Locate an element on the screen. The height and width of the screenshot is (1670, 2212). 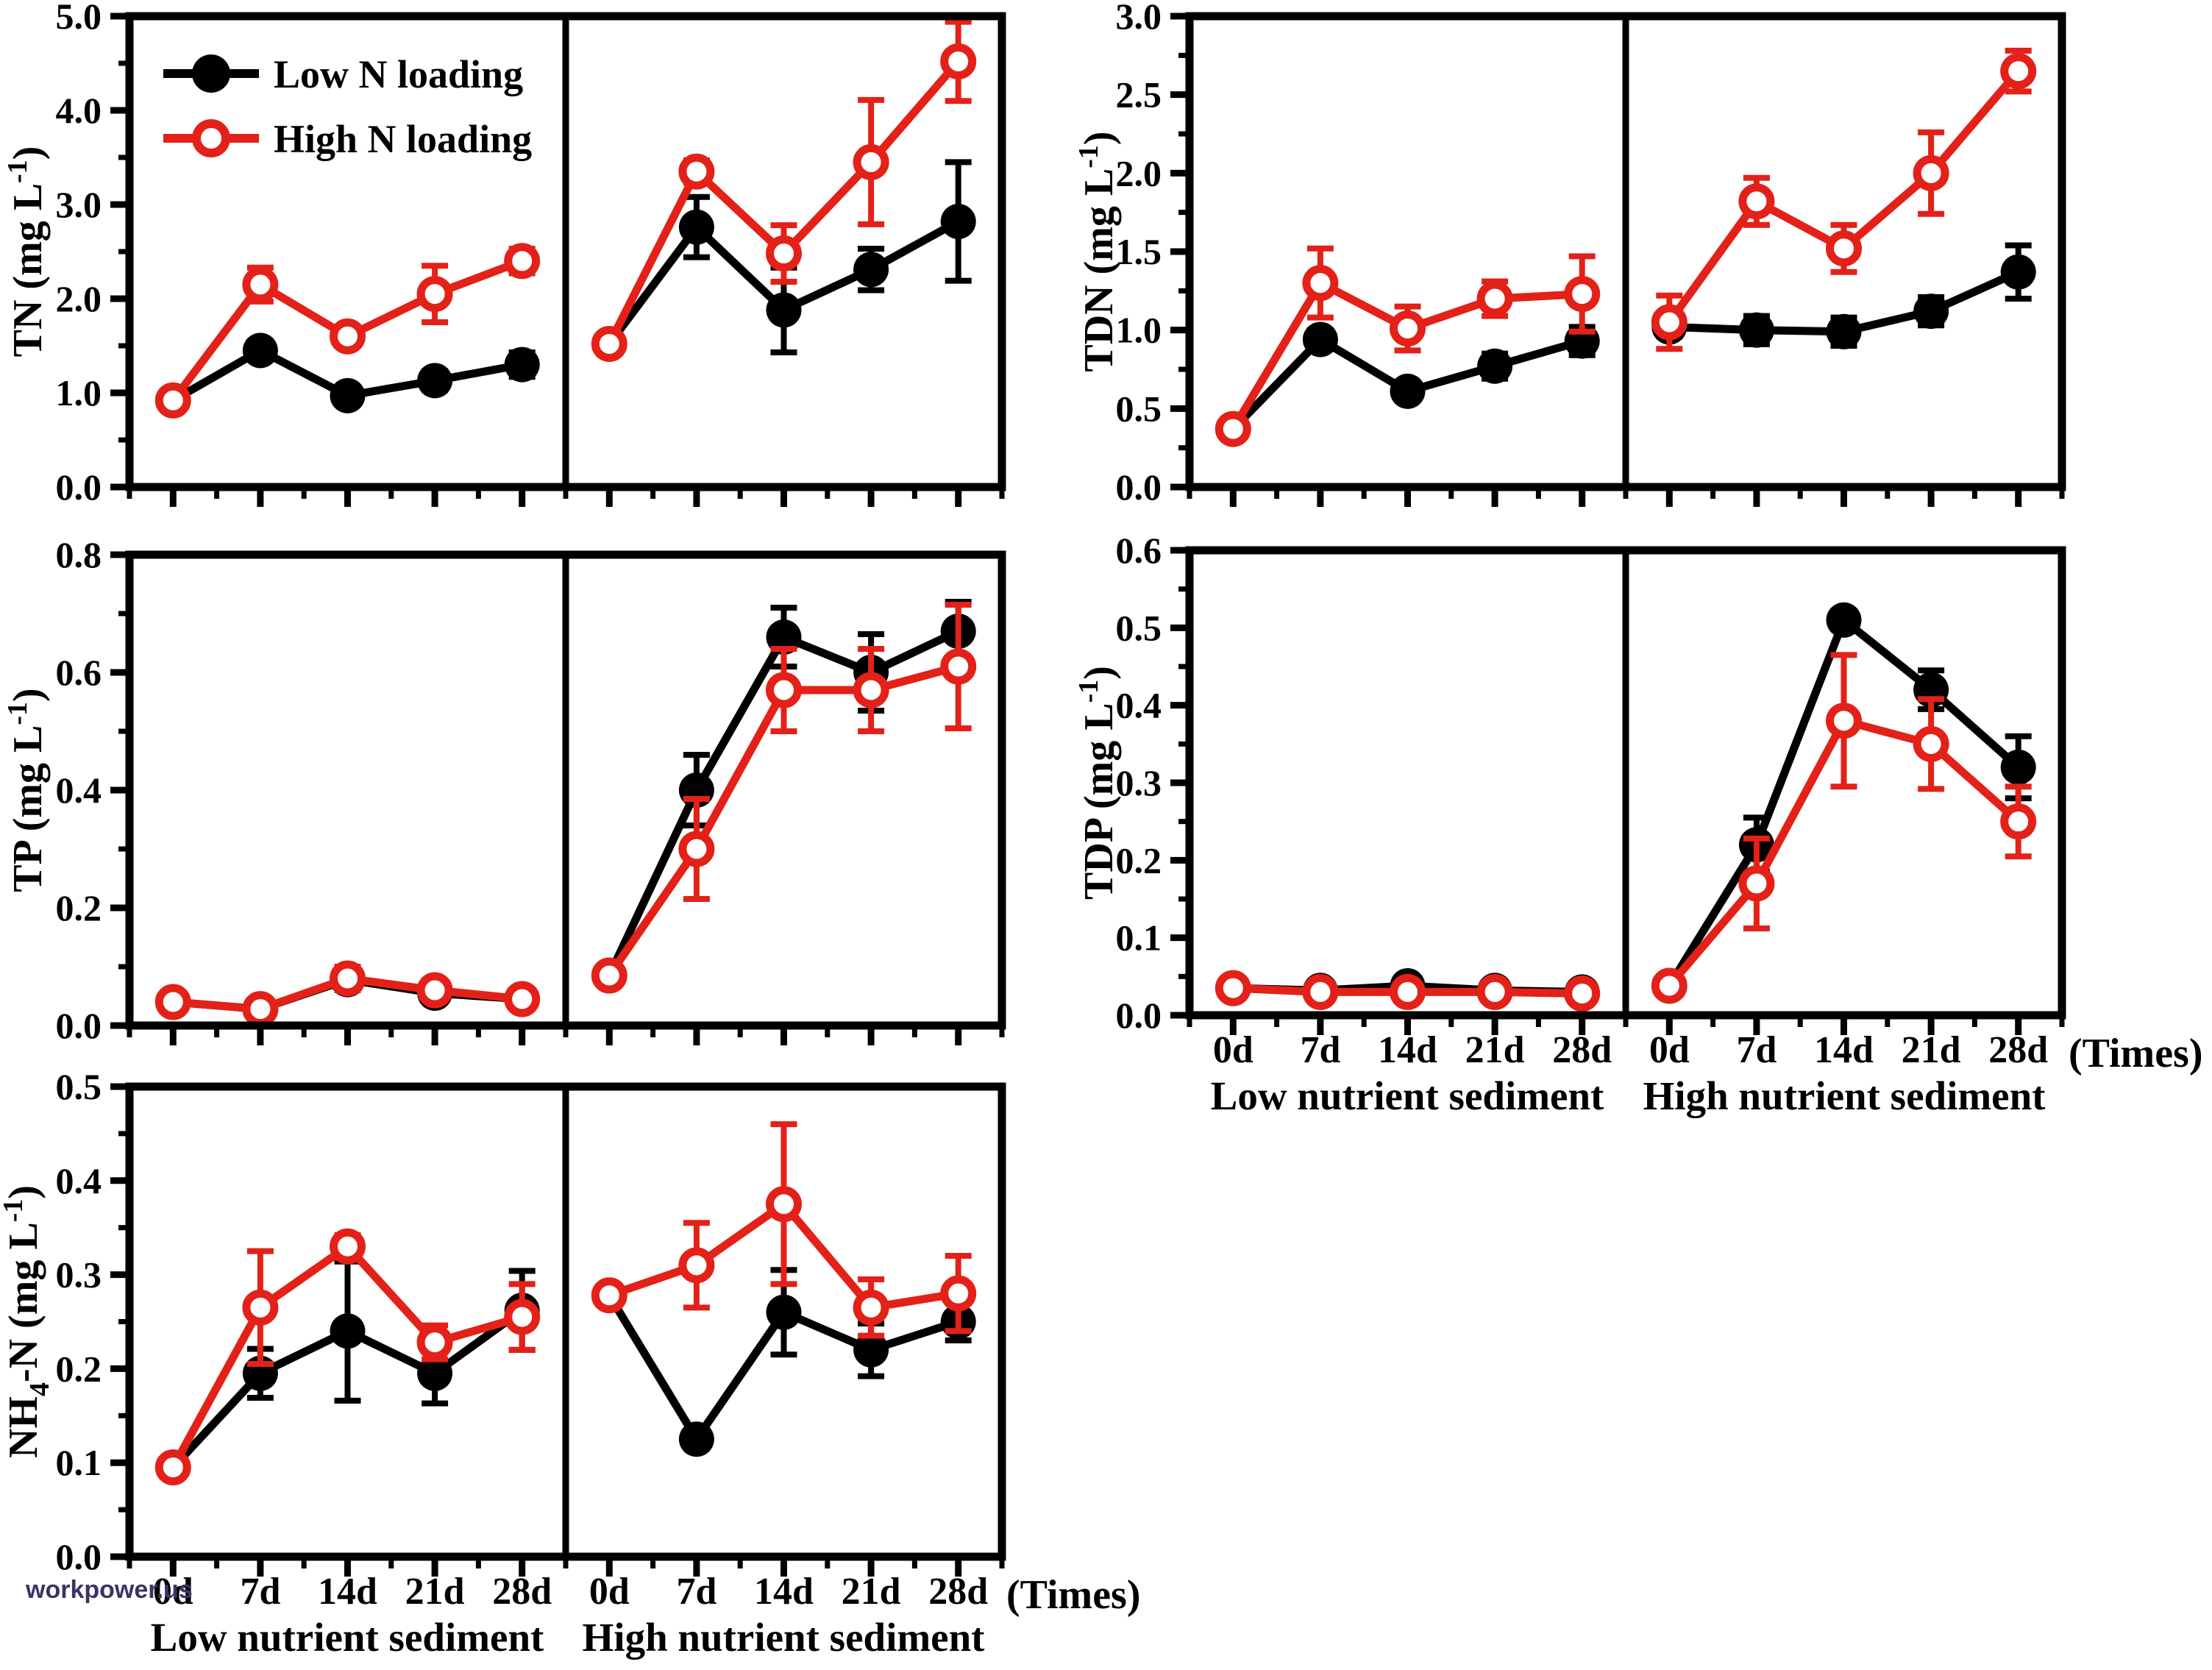
y-tick-label: 2.5 is located at coordinates (1139, 95).